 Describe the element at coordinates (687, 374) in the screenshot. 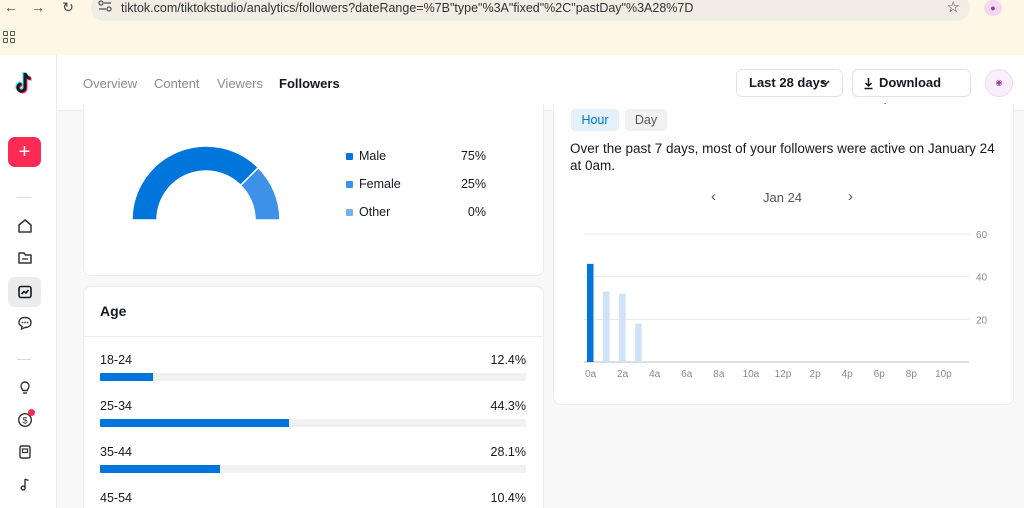

I see `x-tick-label: 6a` at that location.